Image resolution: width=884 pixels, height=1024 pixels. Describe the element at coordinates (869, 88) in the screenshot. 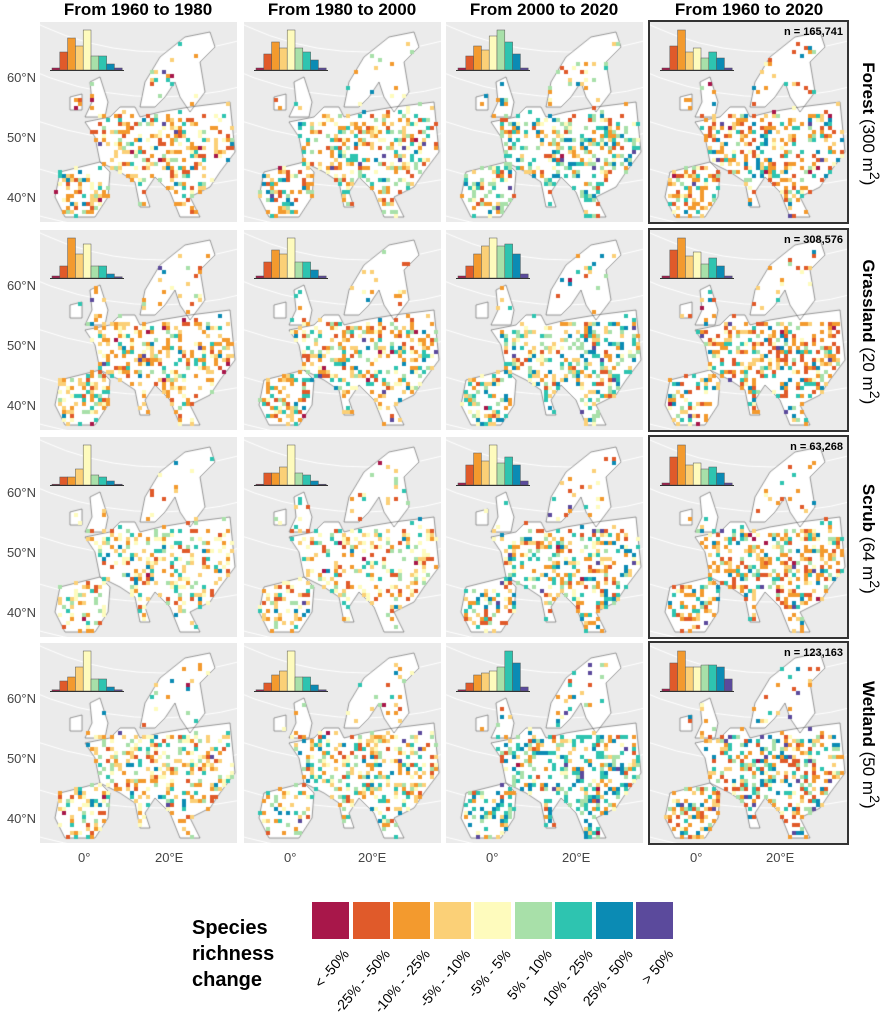

I see `habitat-name: Forest` at that location.